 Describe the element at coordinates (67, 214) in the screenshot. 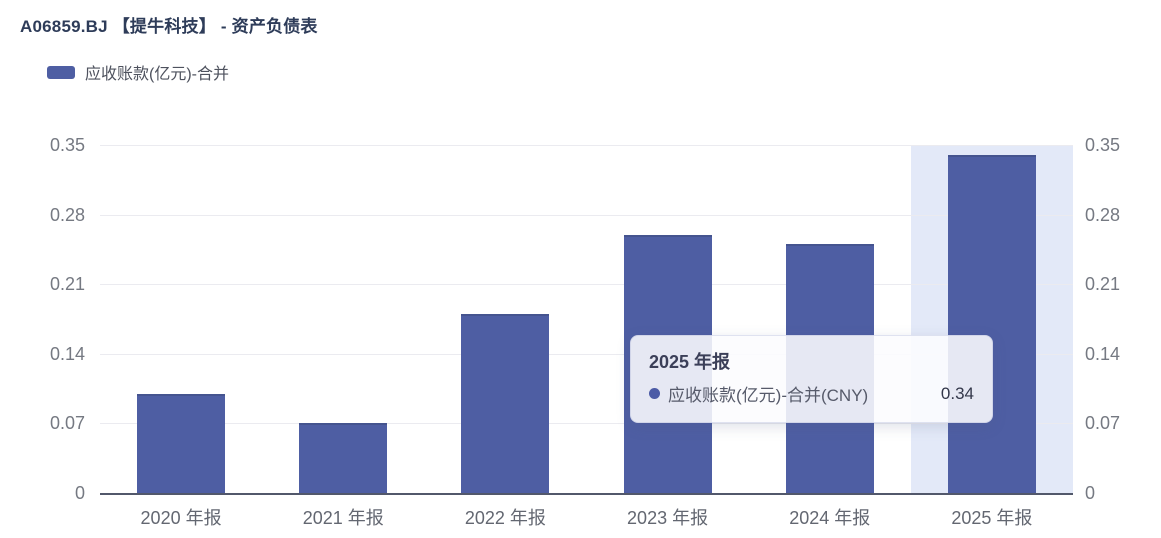

I see `y-axis-tick-label-left: 0.28` at that location.